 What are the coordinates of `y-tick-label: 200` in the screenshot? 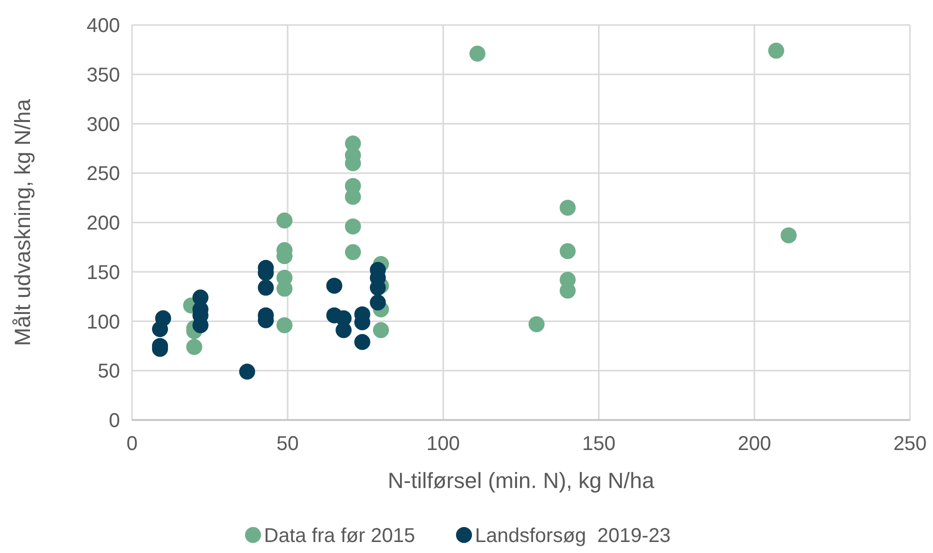 It's located at (103, 223).